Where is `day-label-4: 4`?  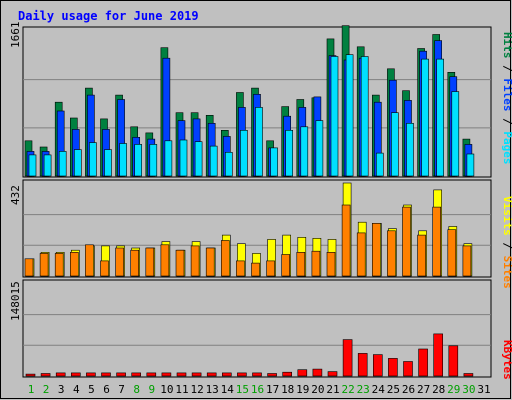
day-label-4: 4 is located at coordinates (76, 389).